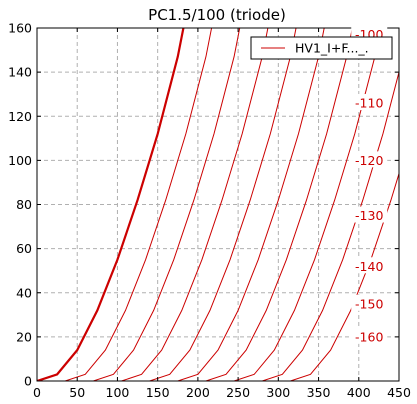 Image resolution: width=417 pixels, height=404 pixels. I want to click on curve-label: -160, so click(369, 336).